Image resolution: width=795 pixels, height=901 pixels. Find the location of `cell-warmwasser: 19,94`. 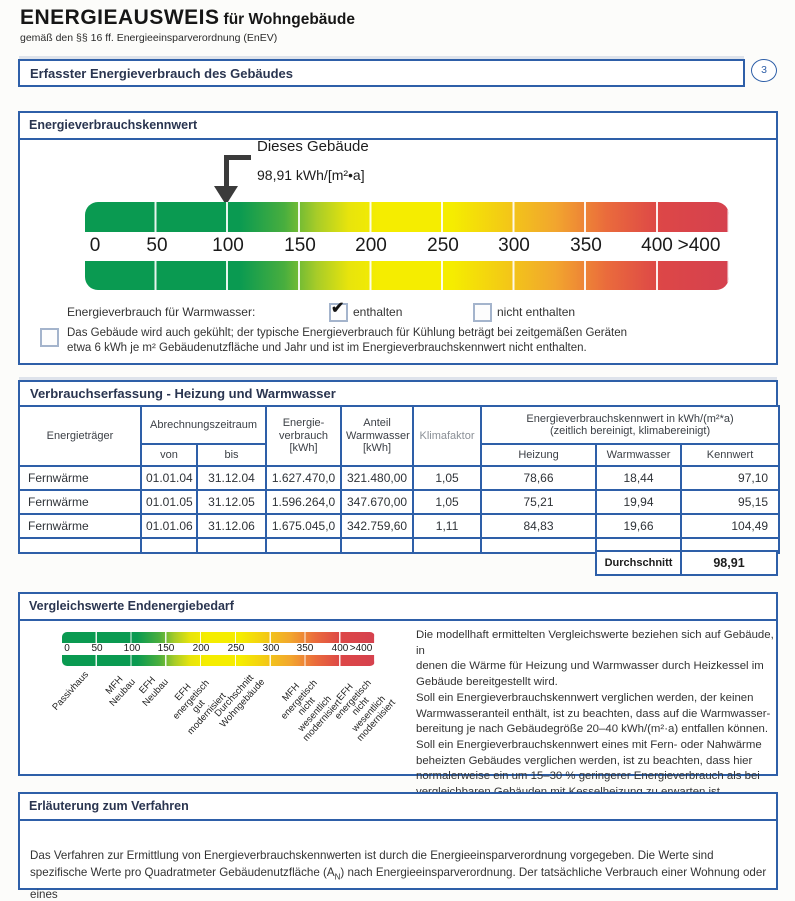

cell-warmwasser: 19,94 is located at coordinates (639, 502).